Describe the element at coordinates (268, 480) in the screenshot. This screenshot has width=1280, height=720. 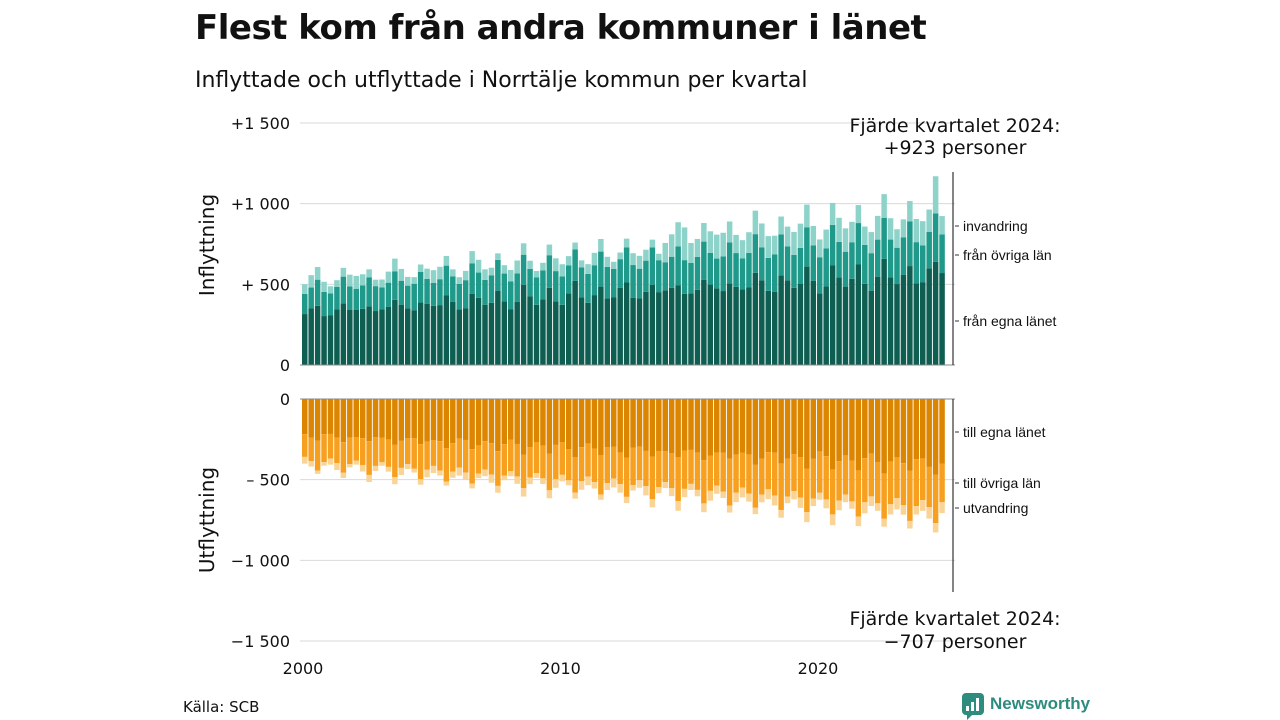
I see `out-ytick-label: – 500` at that location.